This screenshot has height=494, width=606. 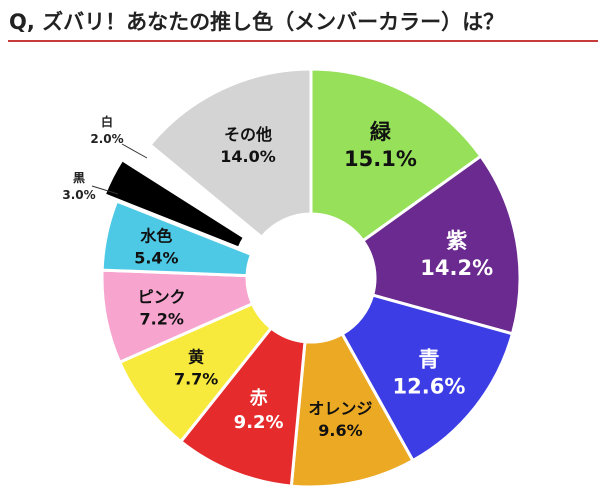 What do you see at coordinates (340, 430) in the screenshot?
I see `slice-value: 9.6%` at bounding box center [340, 430].